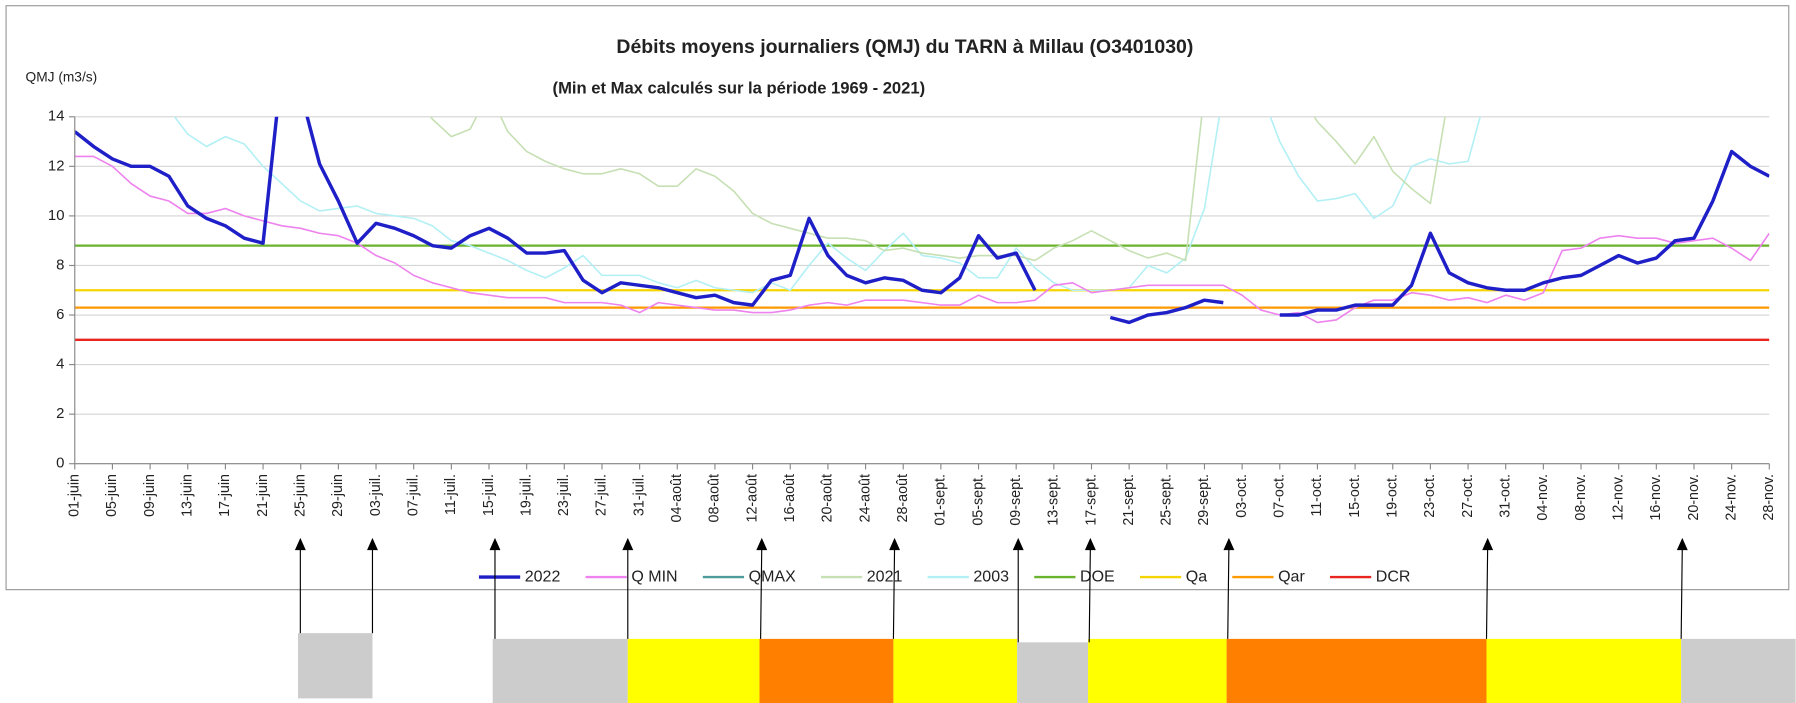 The height and width of the screenshot is (703, 1796). I want to click on x-tick-label: 15-juil., so click(489, 495).